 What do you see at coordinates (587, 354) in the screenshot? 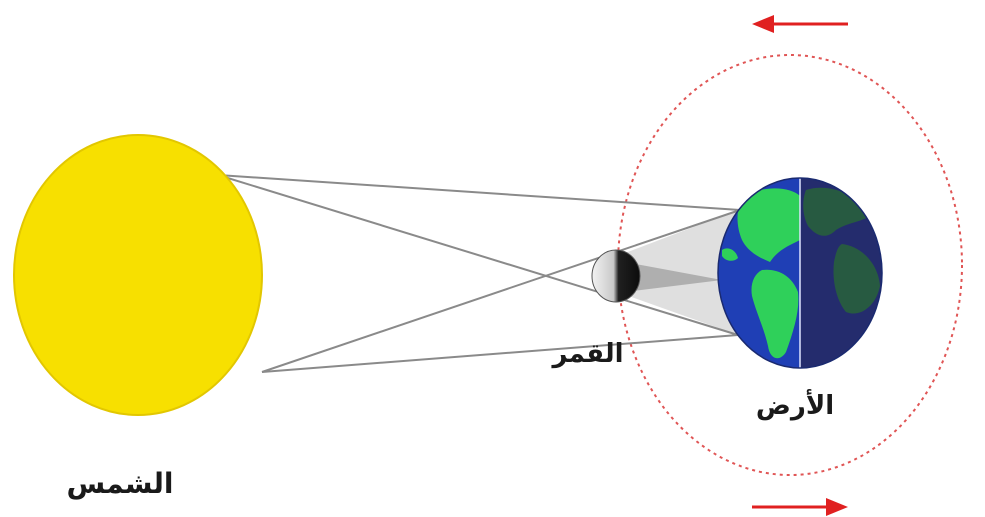
I see `moon-label: القمر` at bounding box center [587, 354].